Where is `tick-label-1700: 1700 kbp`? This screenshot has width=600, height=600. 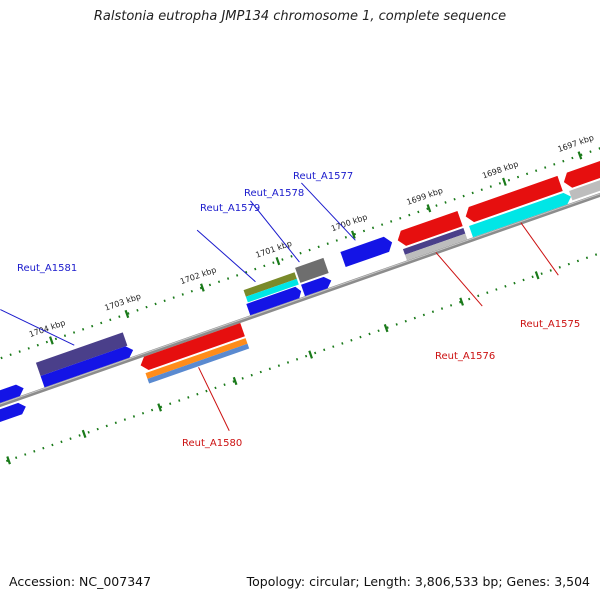 tick-label-1700: 1700 kbp is located at coordinates (349, 222).